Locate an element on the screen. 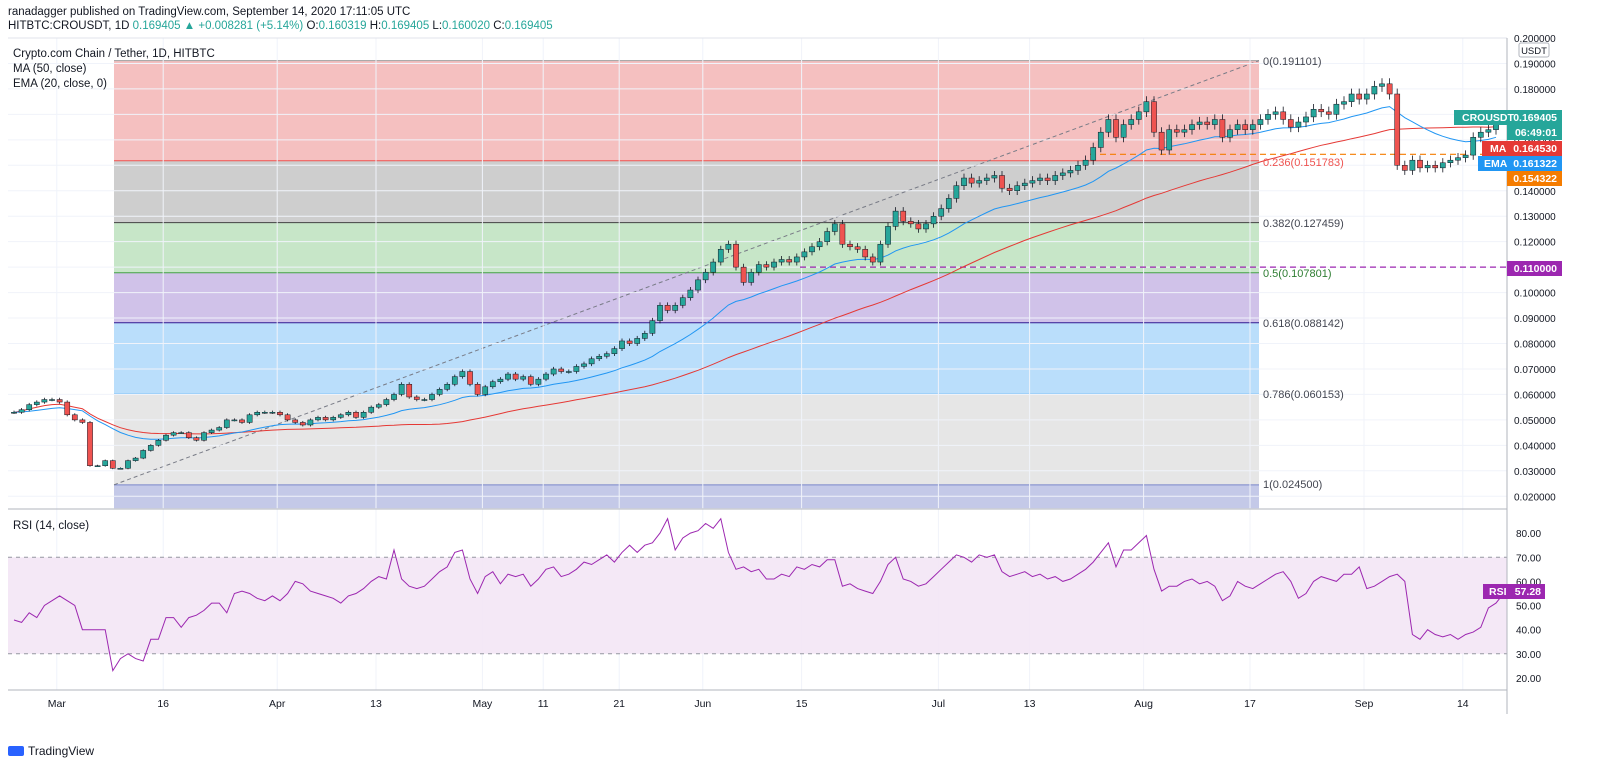 This screenshot has height=763, width=1600. orange-level-badge is located at coordinates (1534, 178).